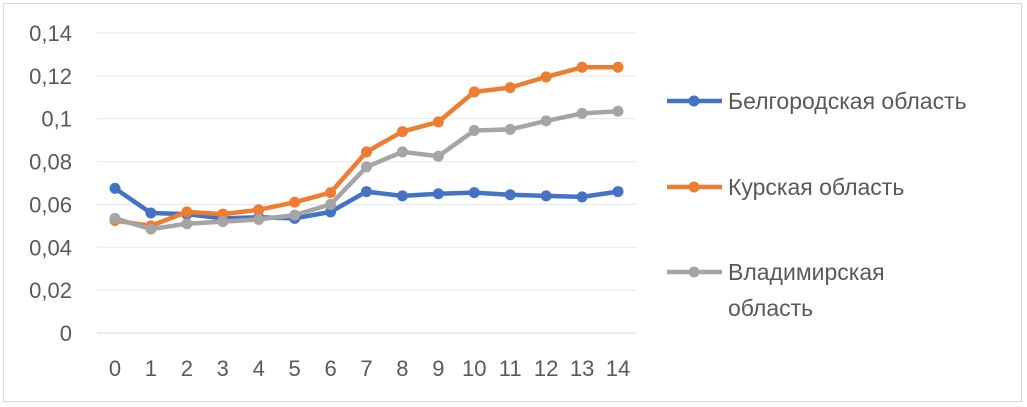 This screenshot has width=1027, height=407. Describe the element at coordinates (50, 162) in the screenshot. I see `y-tick-label: 0,08` at that location.